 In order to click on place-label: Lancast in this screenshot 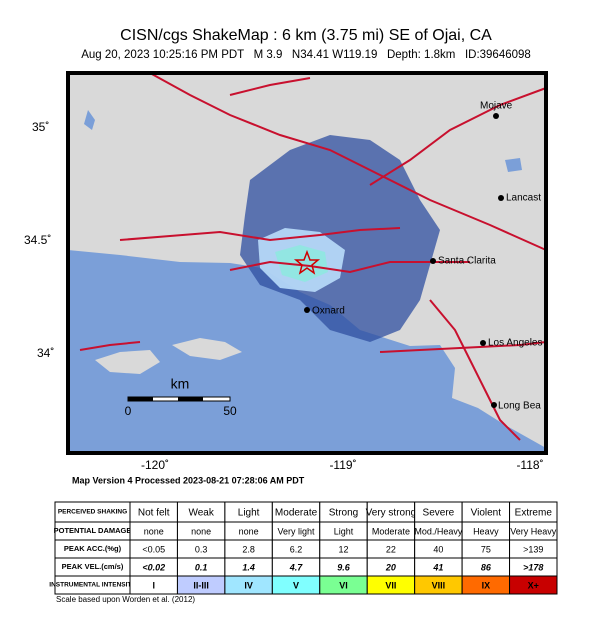, I will do `click(523, 198)`.